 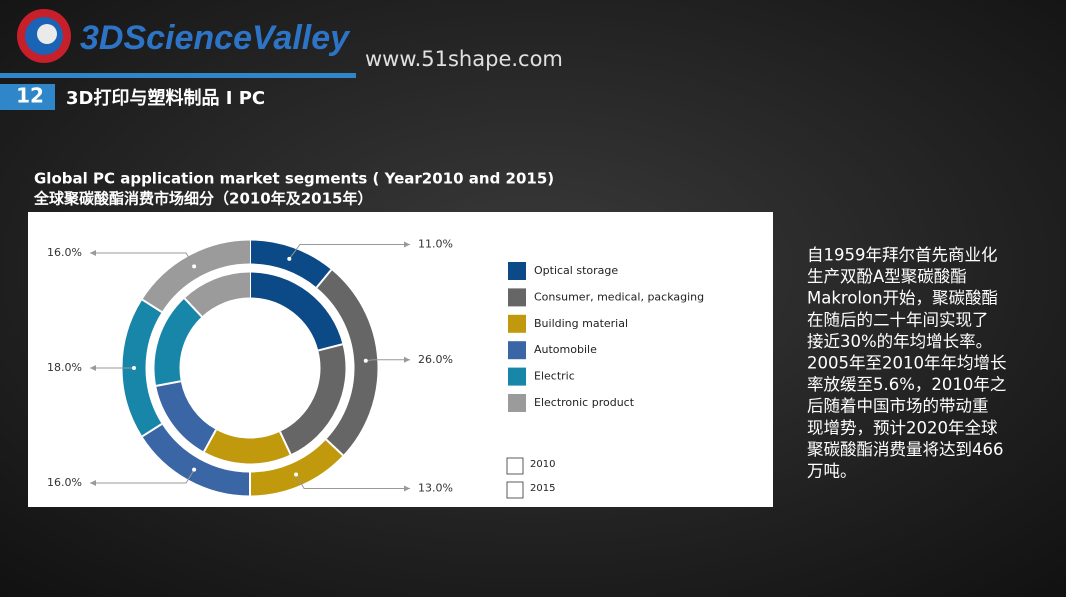 I want to click on chart-subtitle: 全球聚碳酸酯消费市场细分（2010年及2015年）, so click(x=203, y=199).